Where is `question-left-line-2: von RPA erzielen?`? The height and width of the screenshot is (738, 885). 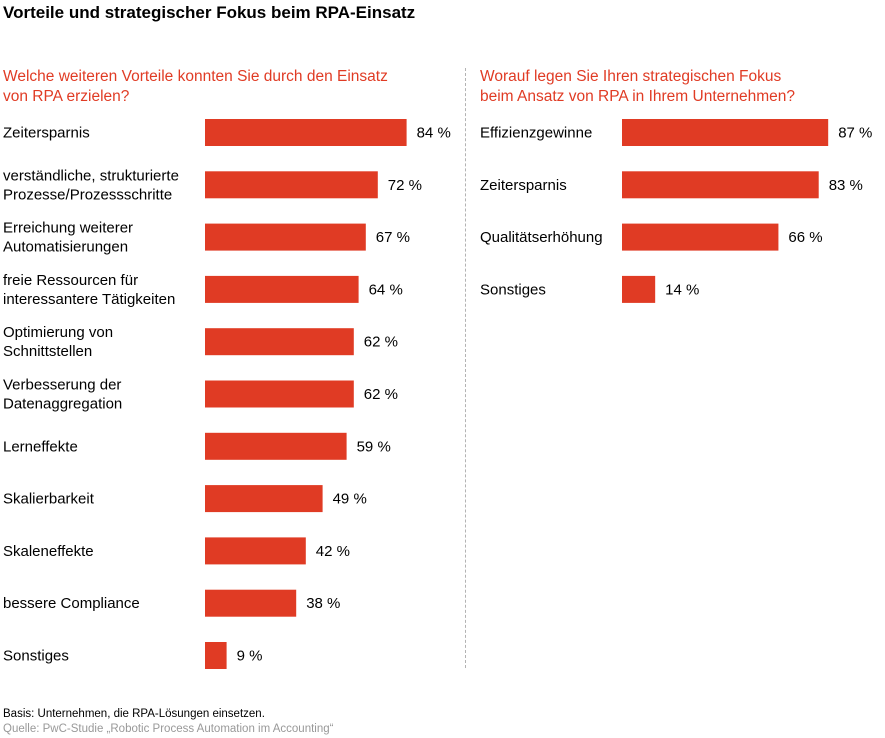
question-left-line-2: von RPA erzielen? is located at coordinates (66, 96).